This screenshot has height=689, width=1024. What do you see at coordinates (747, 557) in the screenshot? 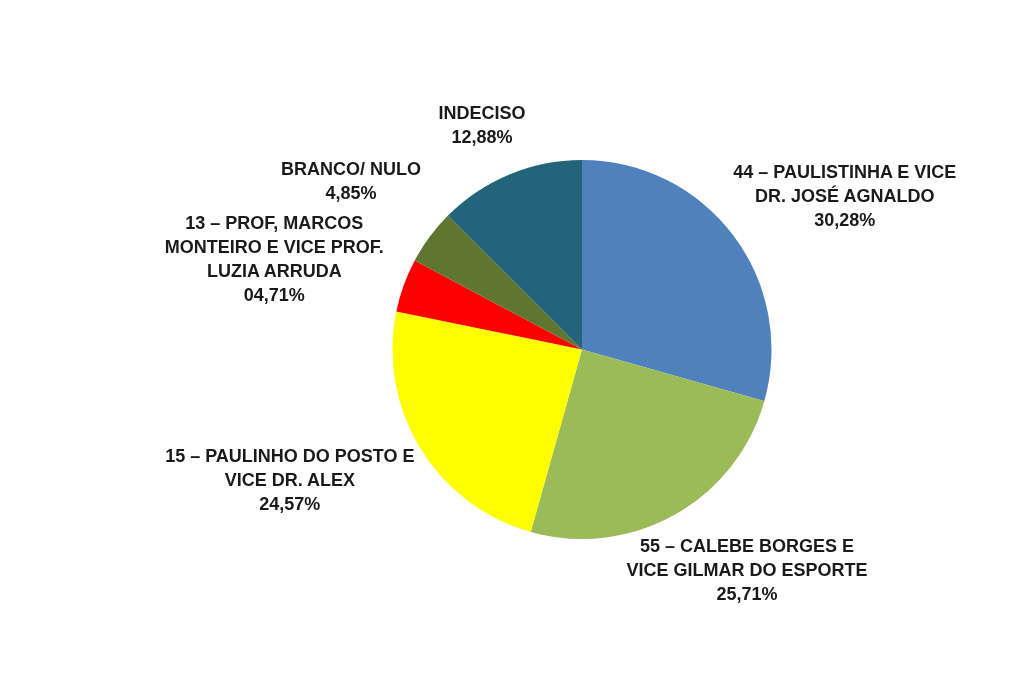
I see `slice-label: 55 – CALEBE BORGES E VICE GILMAR DO ESPORTE` at bounding box center [747, 557].